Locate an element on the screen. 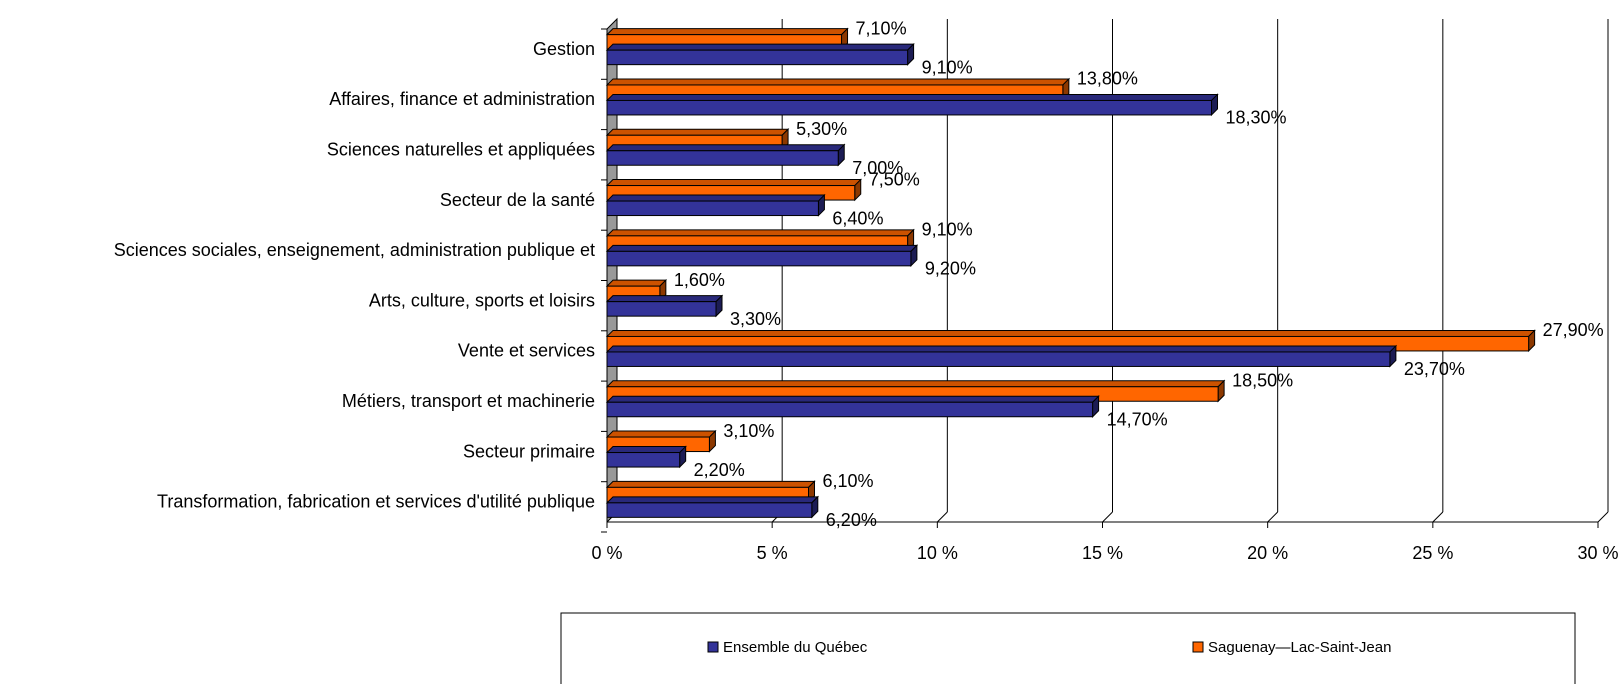 Image resolution: width=1622 pixels, height=684 pixels. value-label: 7,50% is located at coordinates (894, 179).